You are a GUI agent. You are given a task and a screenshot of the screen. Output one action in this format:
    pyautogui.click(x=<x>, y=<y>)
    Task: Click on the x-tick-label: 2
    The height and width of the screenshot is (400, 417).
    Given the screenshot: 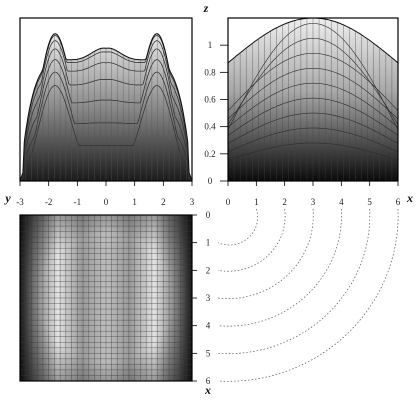 What is the action you would take?
    pyautogui.click(x=284, y=202)
    